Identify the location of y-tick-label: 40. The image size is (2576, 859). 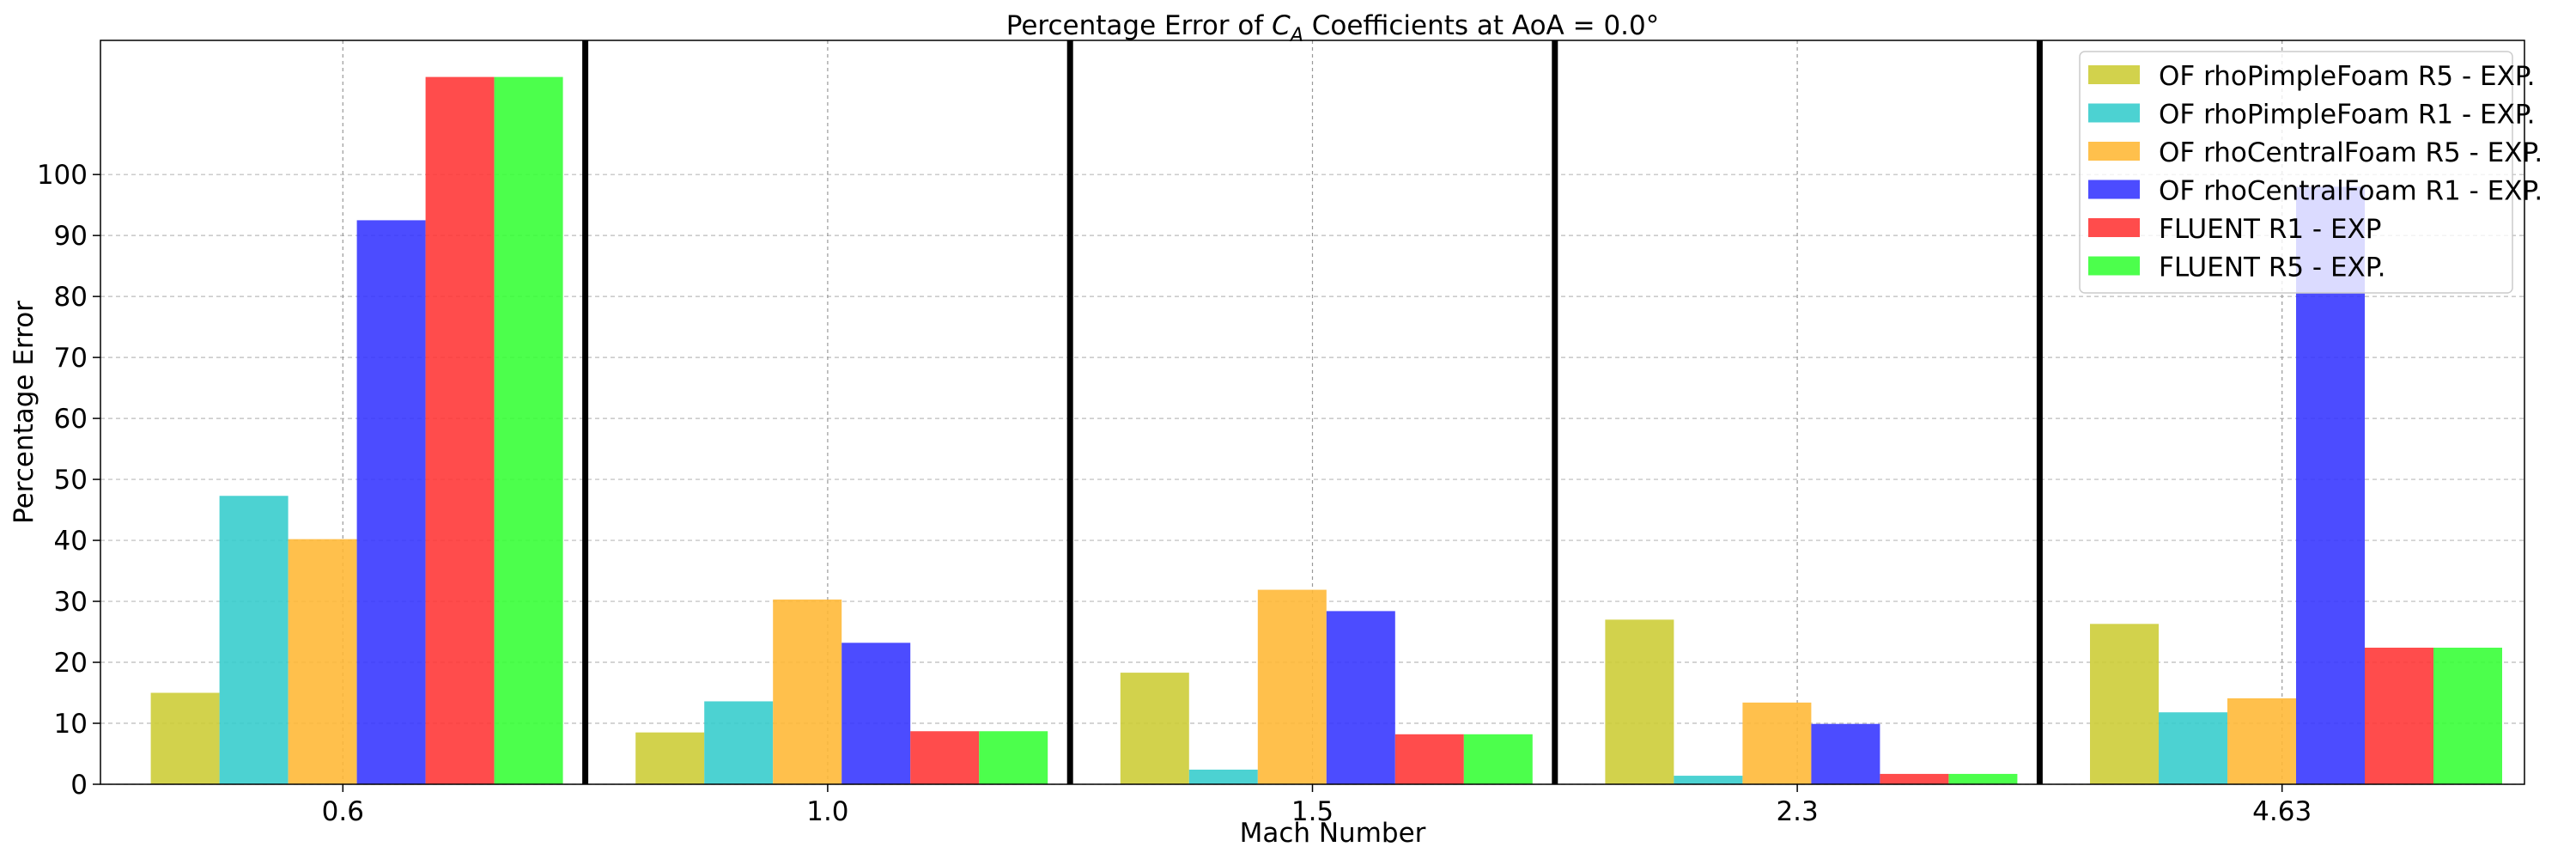
(71, 541).